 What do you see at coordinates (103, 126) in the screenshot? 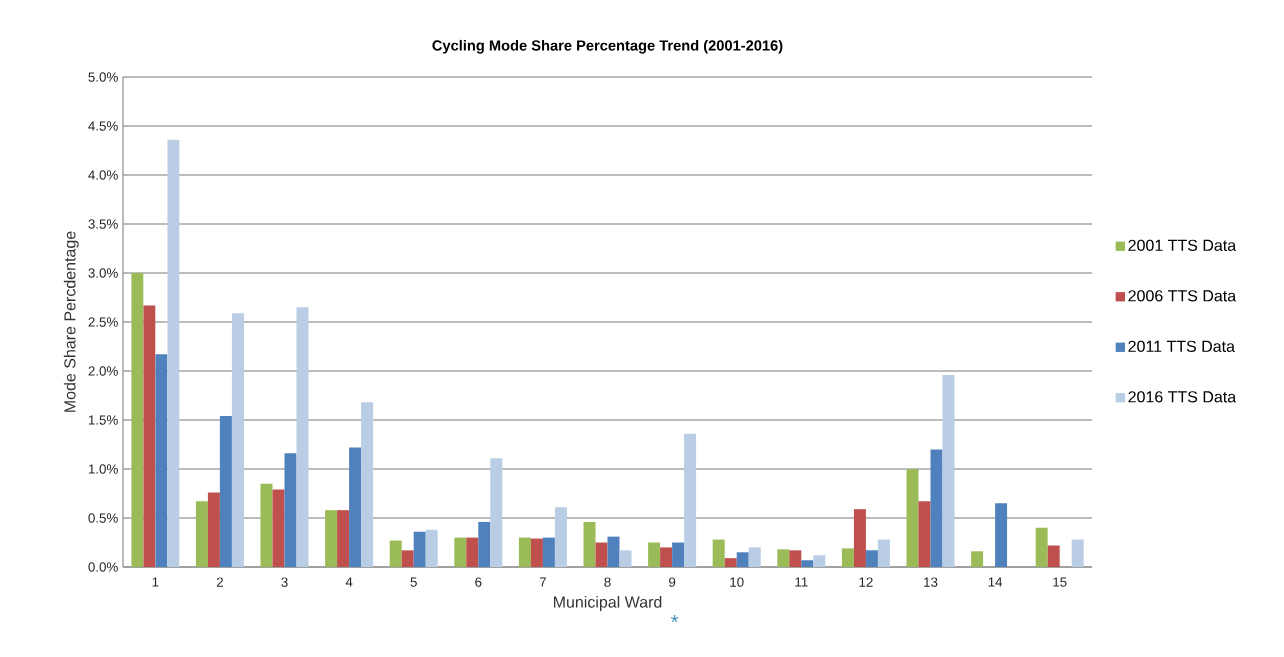
I see `y-tick-label: 4.5%` at bounding box center [103, 126].